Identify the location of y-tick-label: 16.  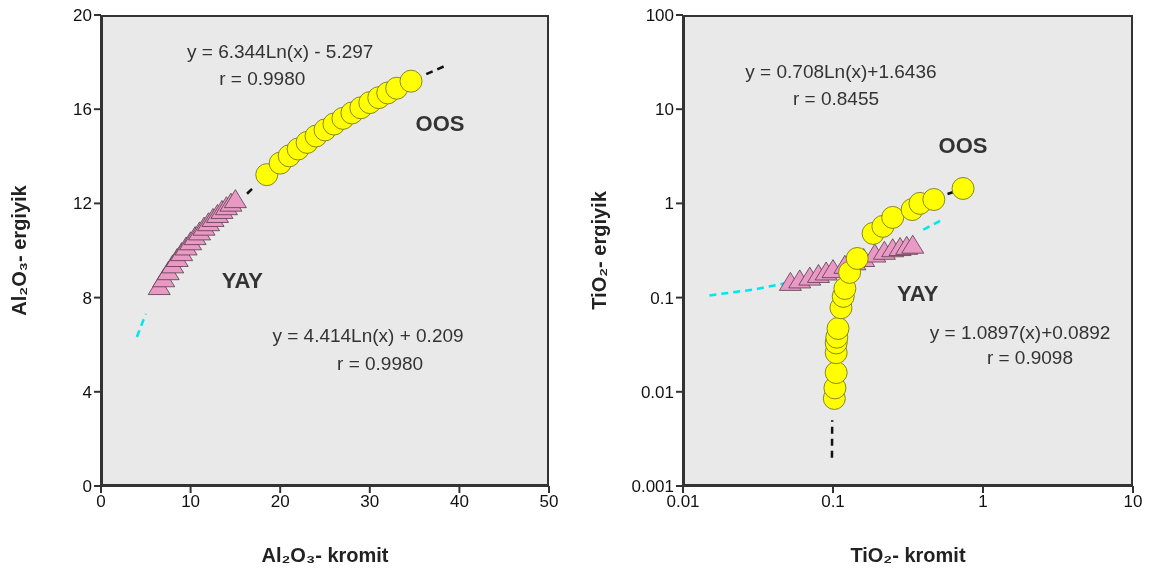
(82, 110).